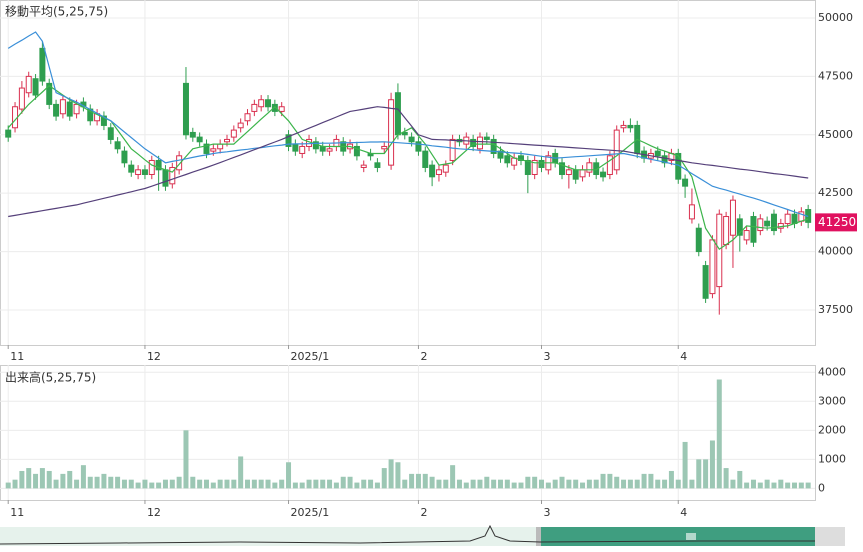  I want to click on y-tick-label: 4000, so click(832, 371).